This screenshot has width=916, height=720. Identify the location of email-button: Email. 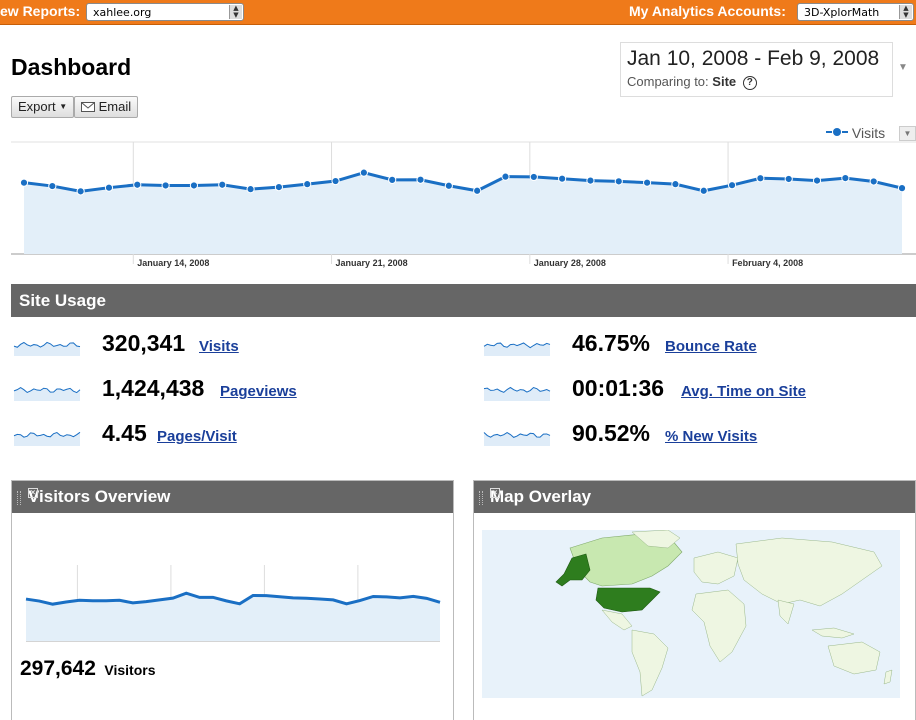
(106, 107).